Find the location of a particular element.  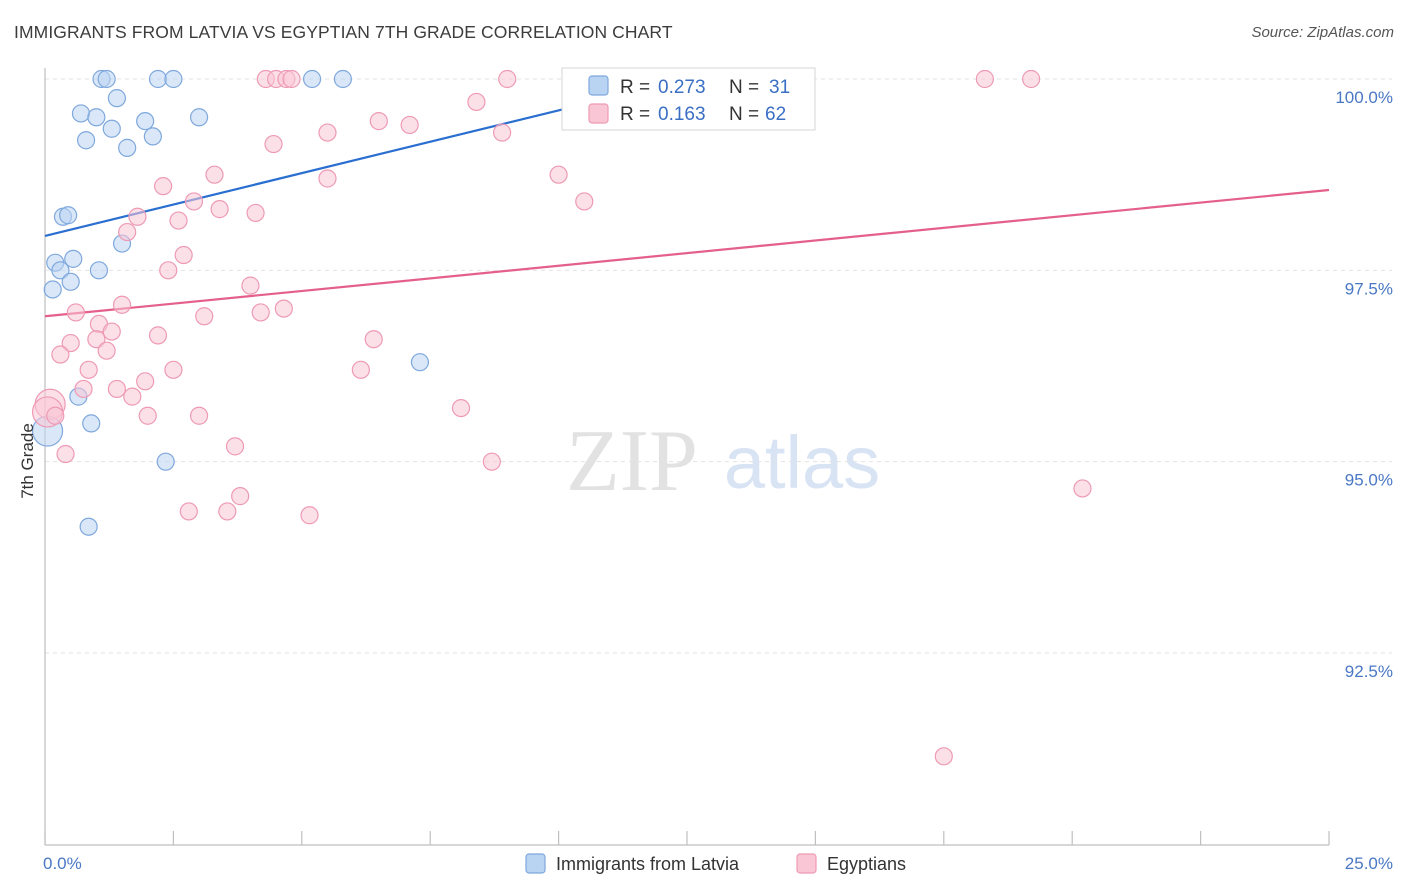

x-tick-labels: 0.0% 25.0% is located at coordinates (718, 863).